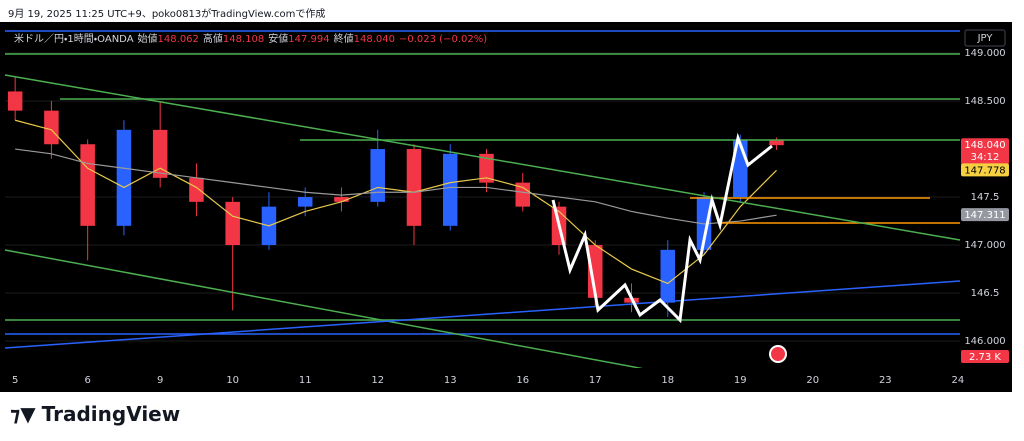 The height and width of the screenshot is (441, 1024). What do you see at coordinates (377, 380) in the screenshot?
I see `x-tick-label: 12` at bounding box center [377, 380].